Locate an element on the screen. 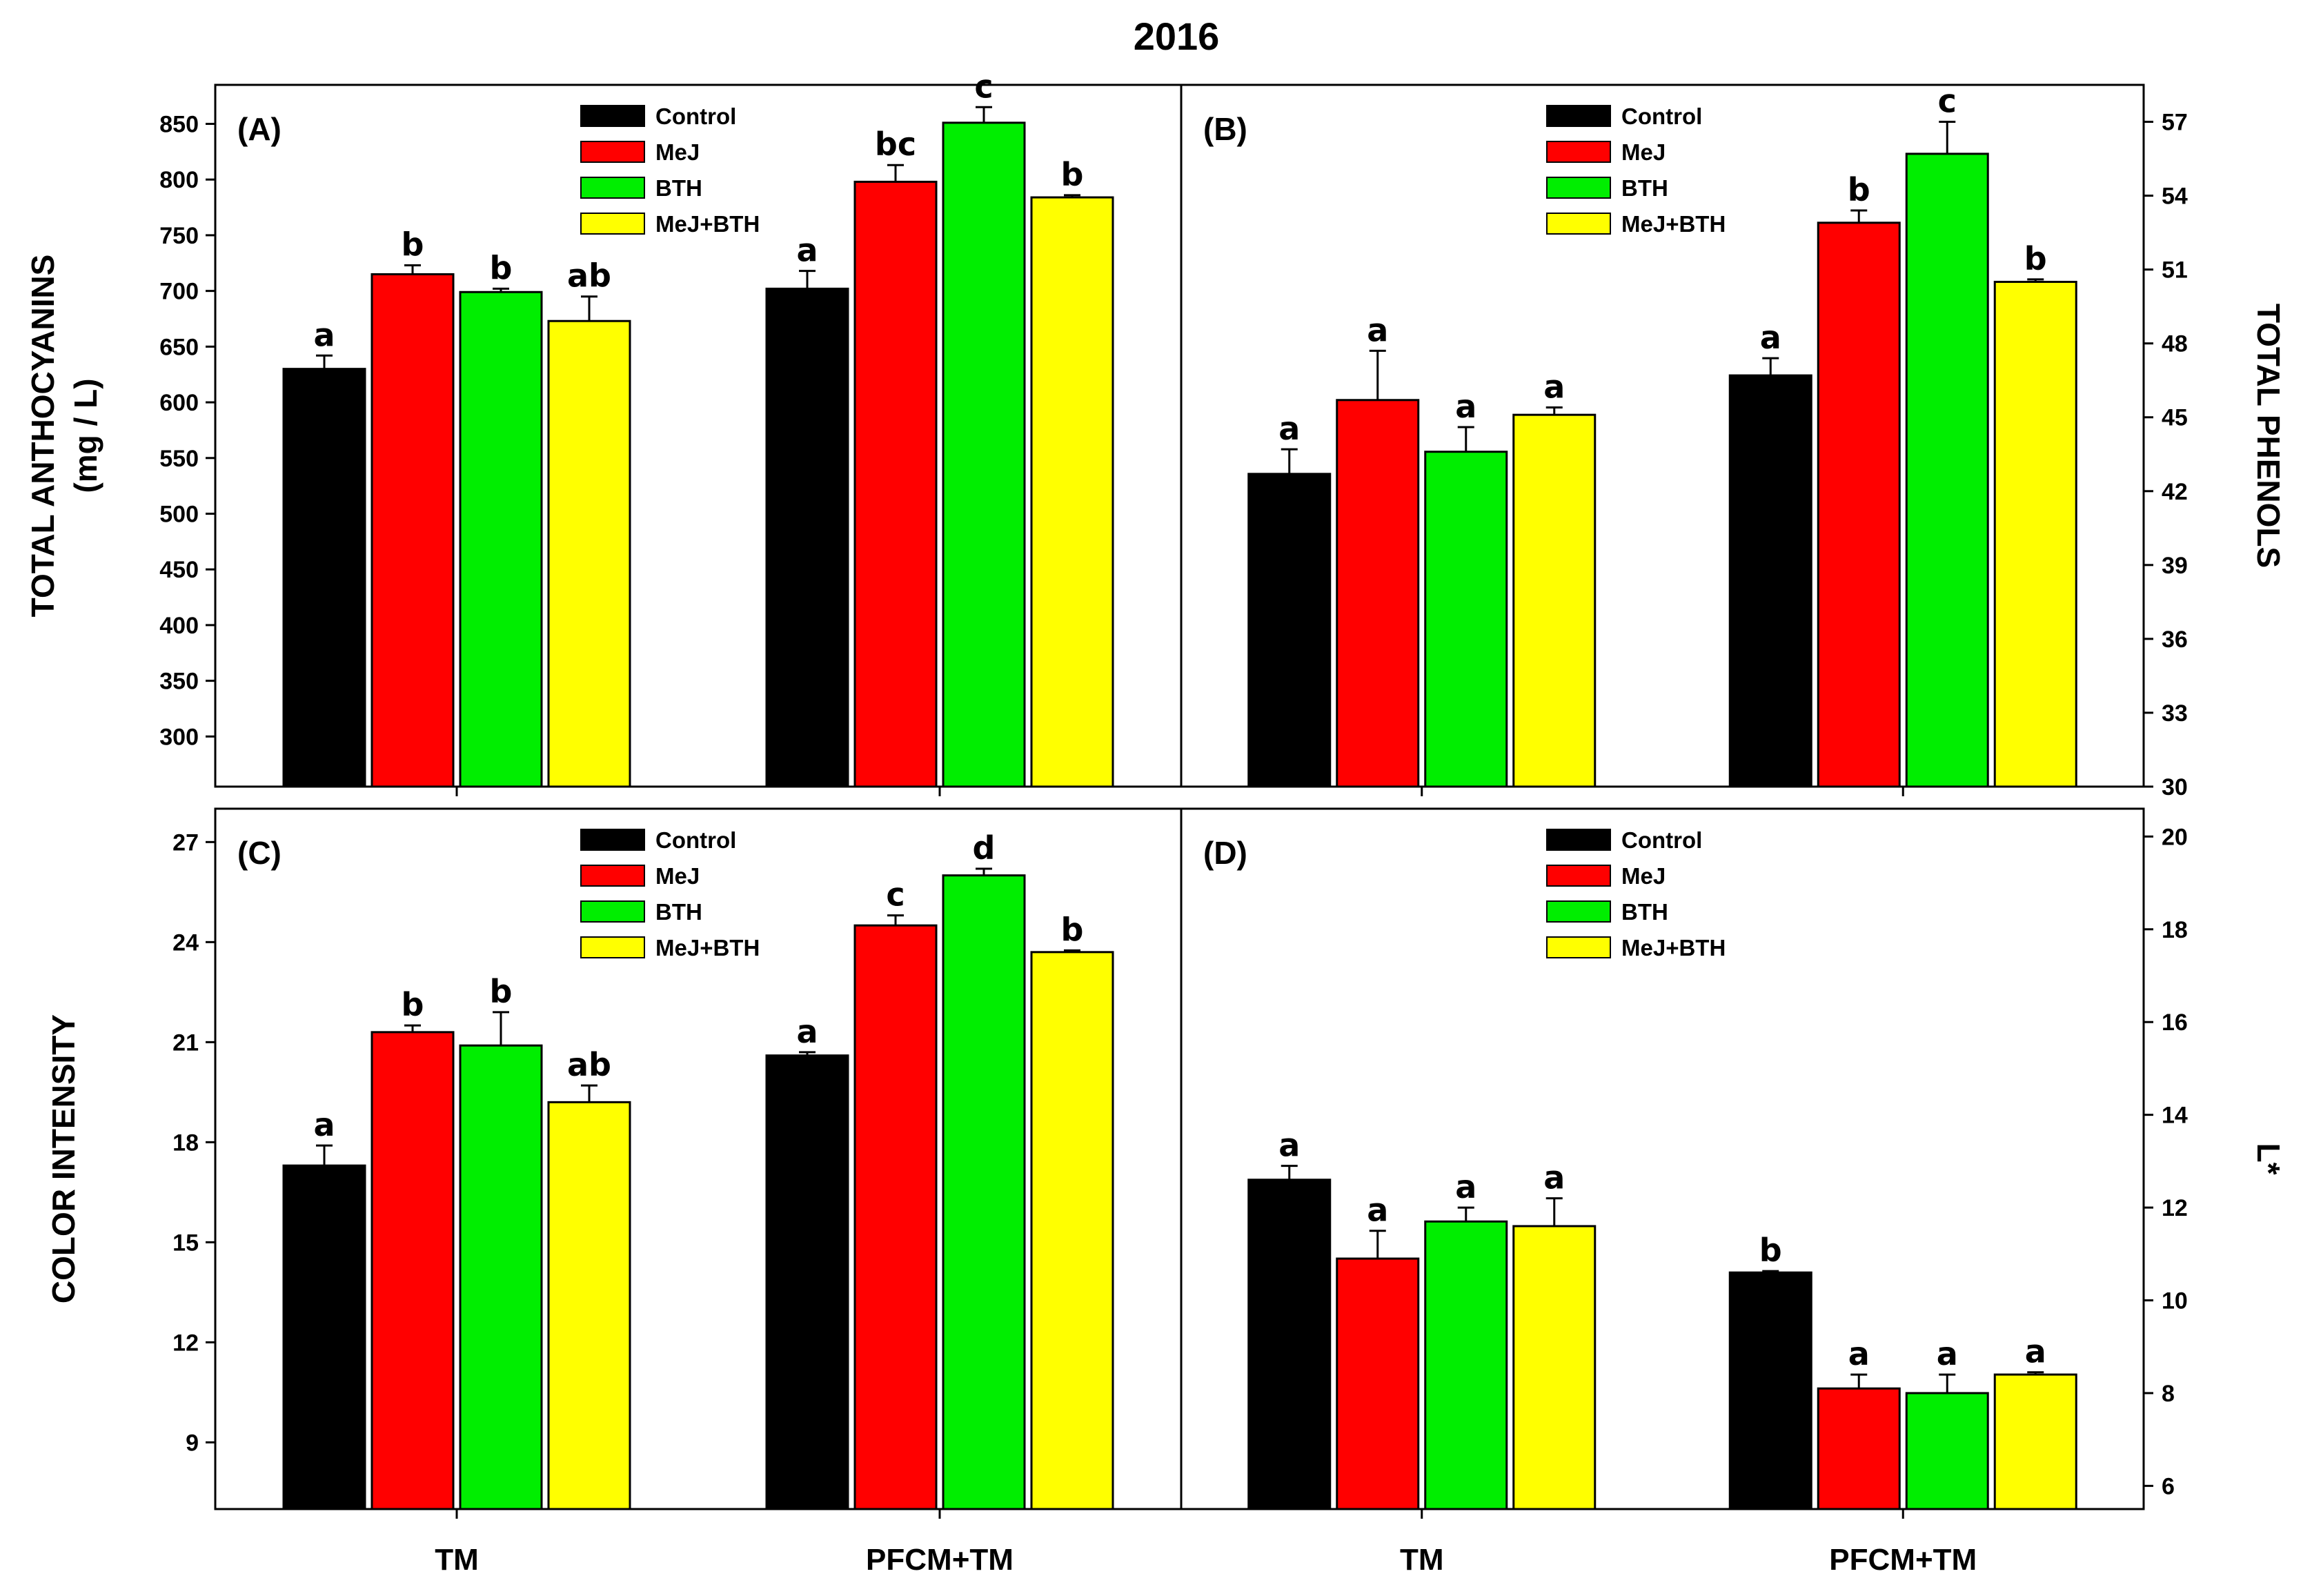 Image resolution: width=2312 pixels, height=1596 pixels. bar-bth-pfcm-tm is located at coordinates (1947, 1451).